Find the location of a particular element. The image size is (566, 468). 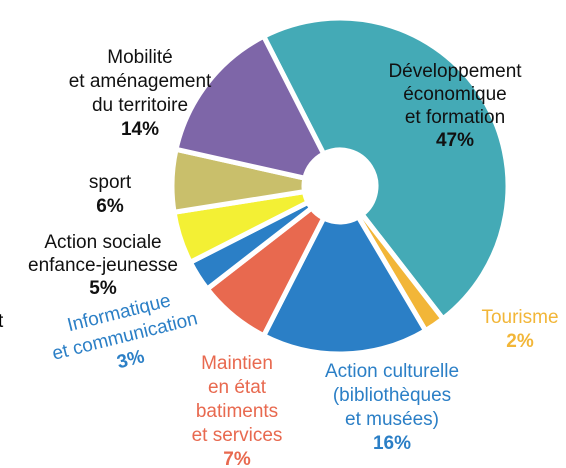

label-line: économique is located at coordinates (455, 94).